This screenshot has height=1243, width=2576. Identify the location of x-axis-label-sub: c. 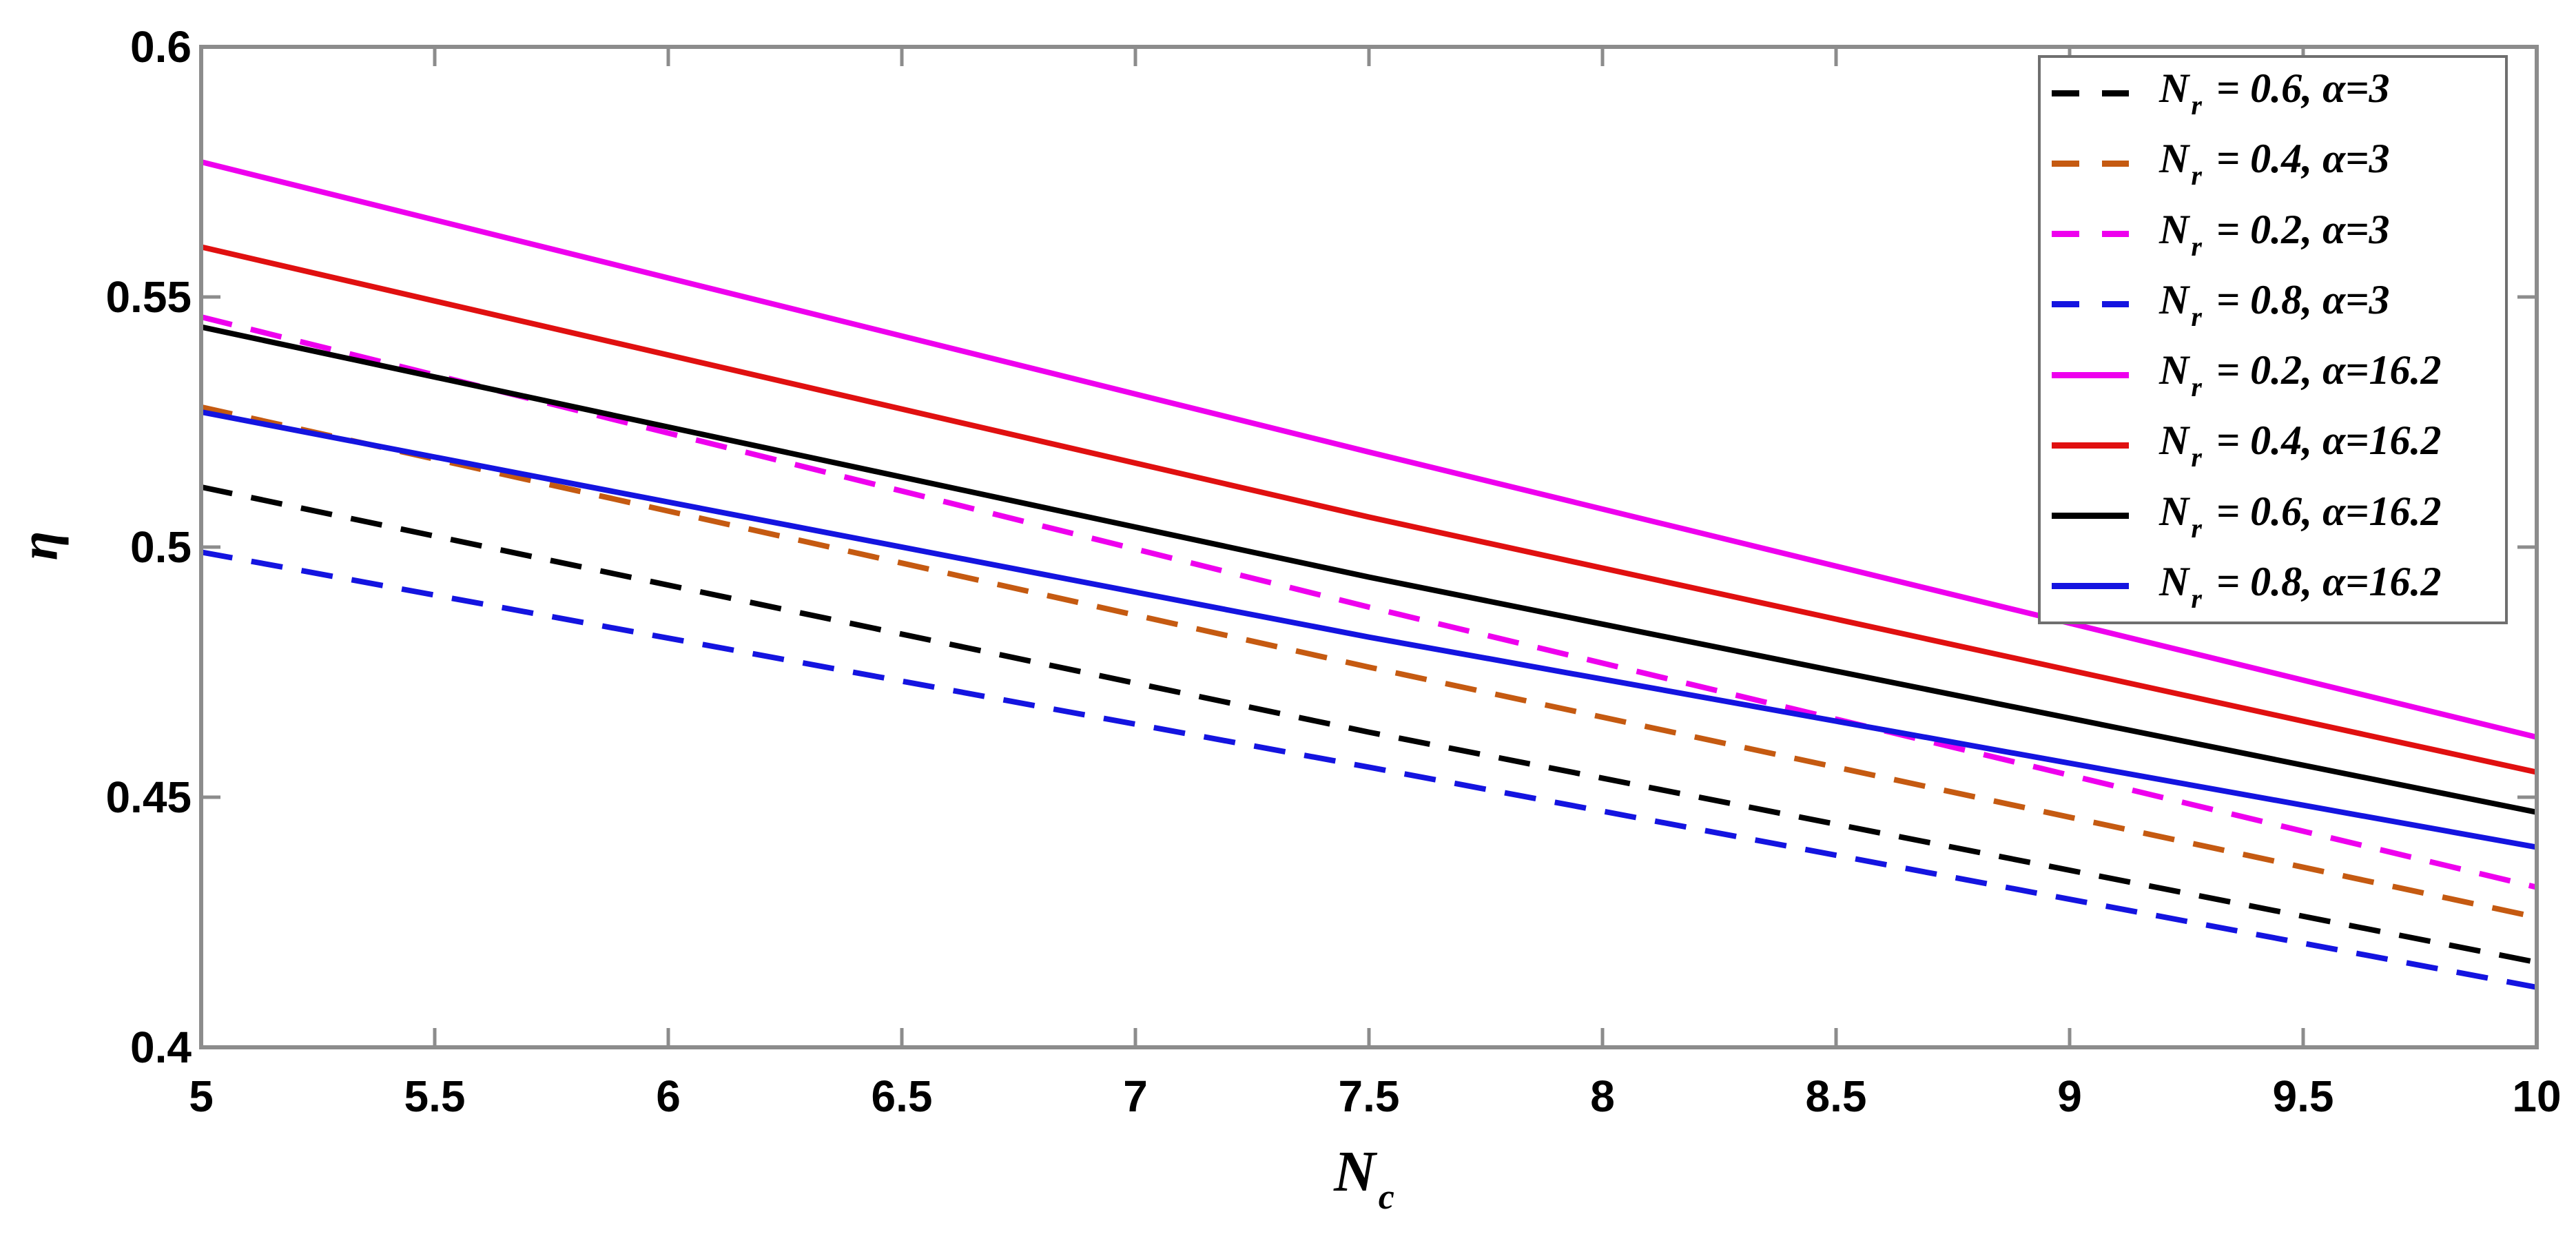
(1386, 1197).